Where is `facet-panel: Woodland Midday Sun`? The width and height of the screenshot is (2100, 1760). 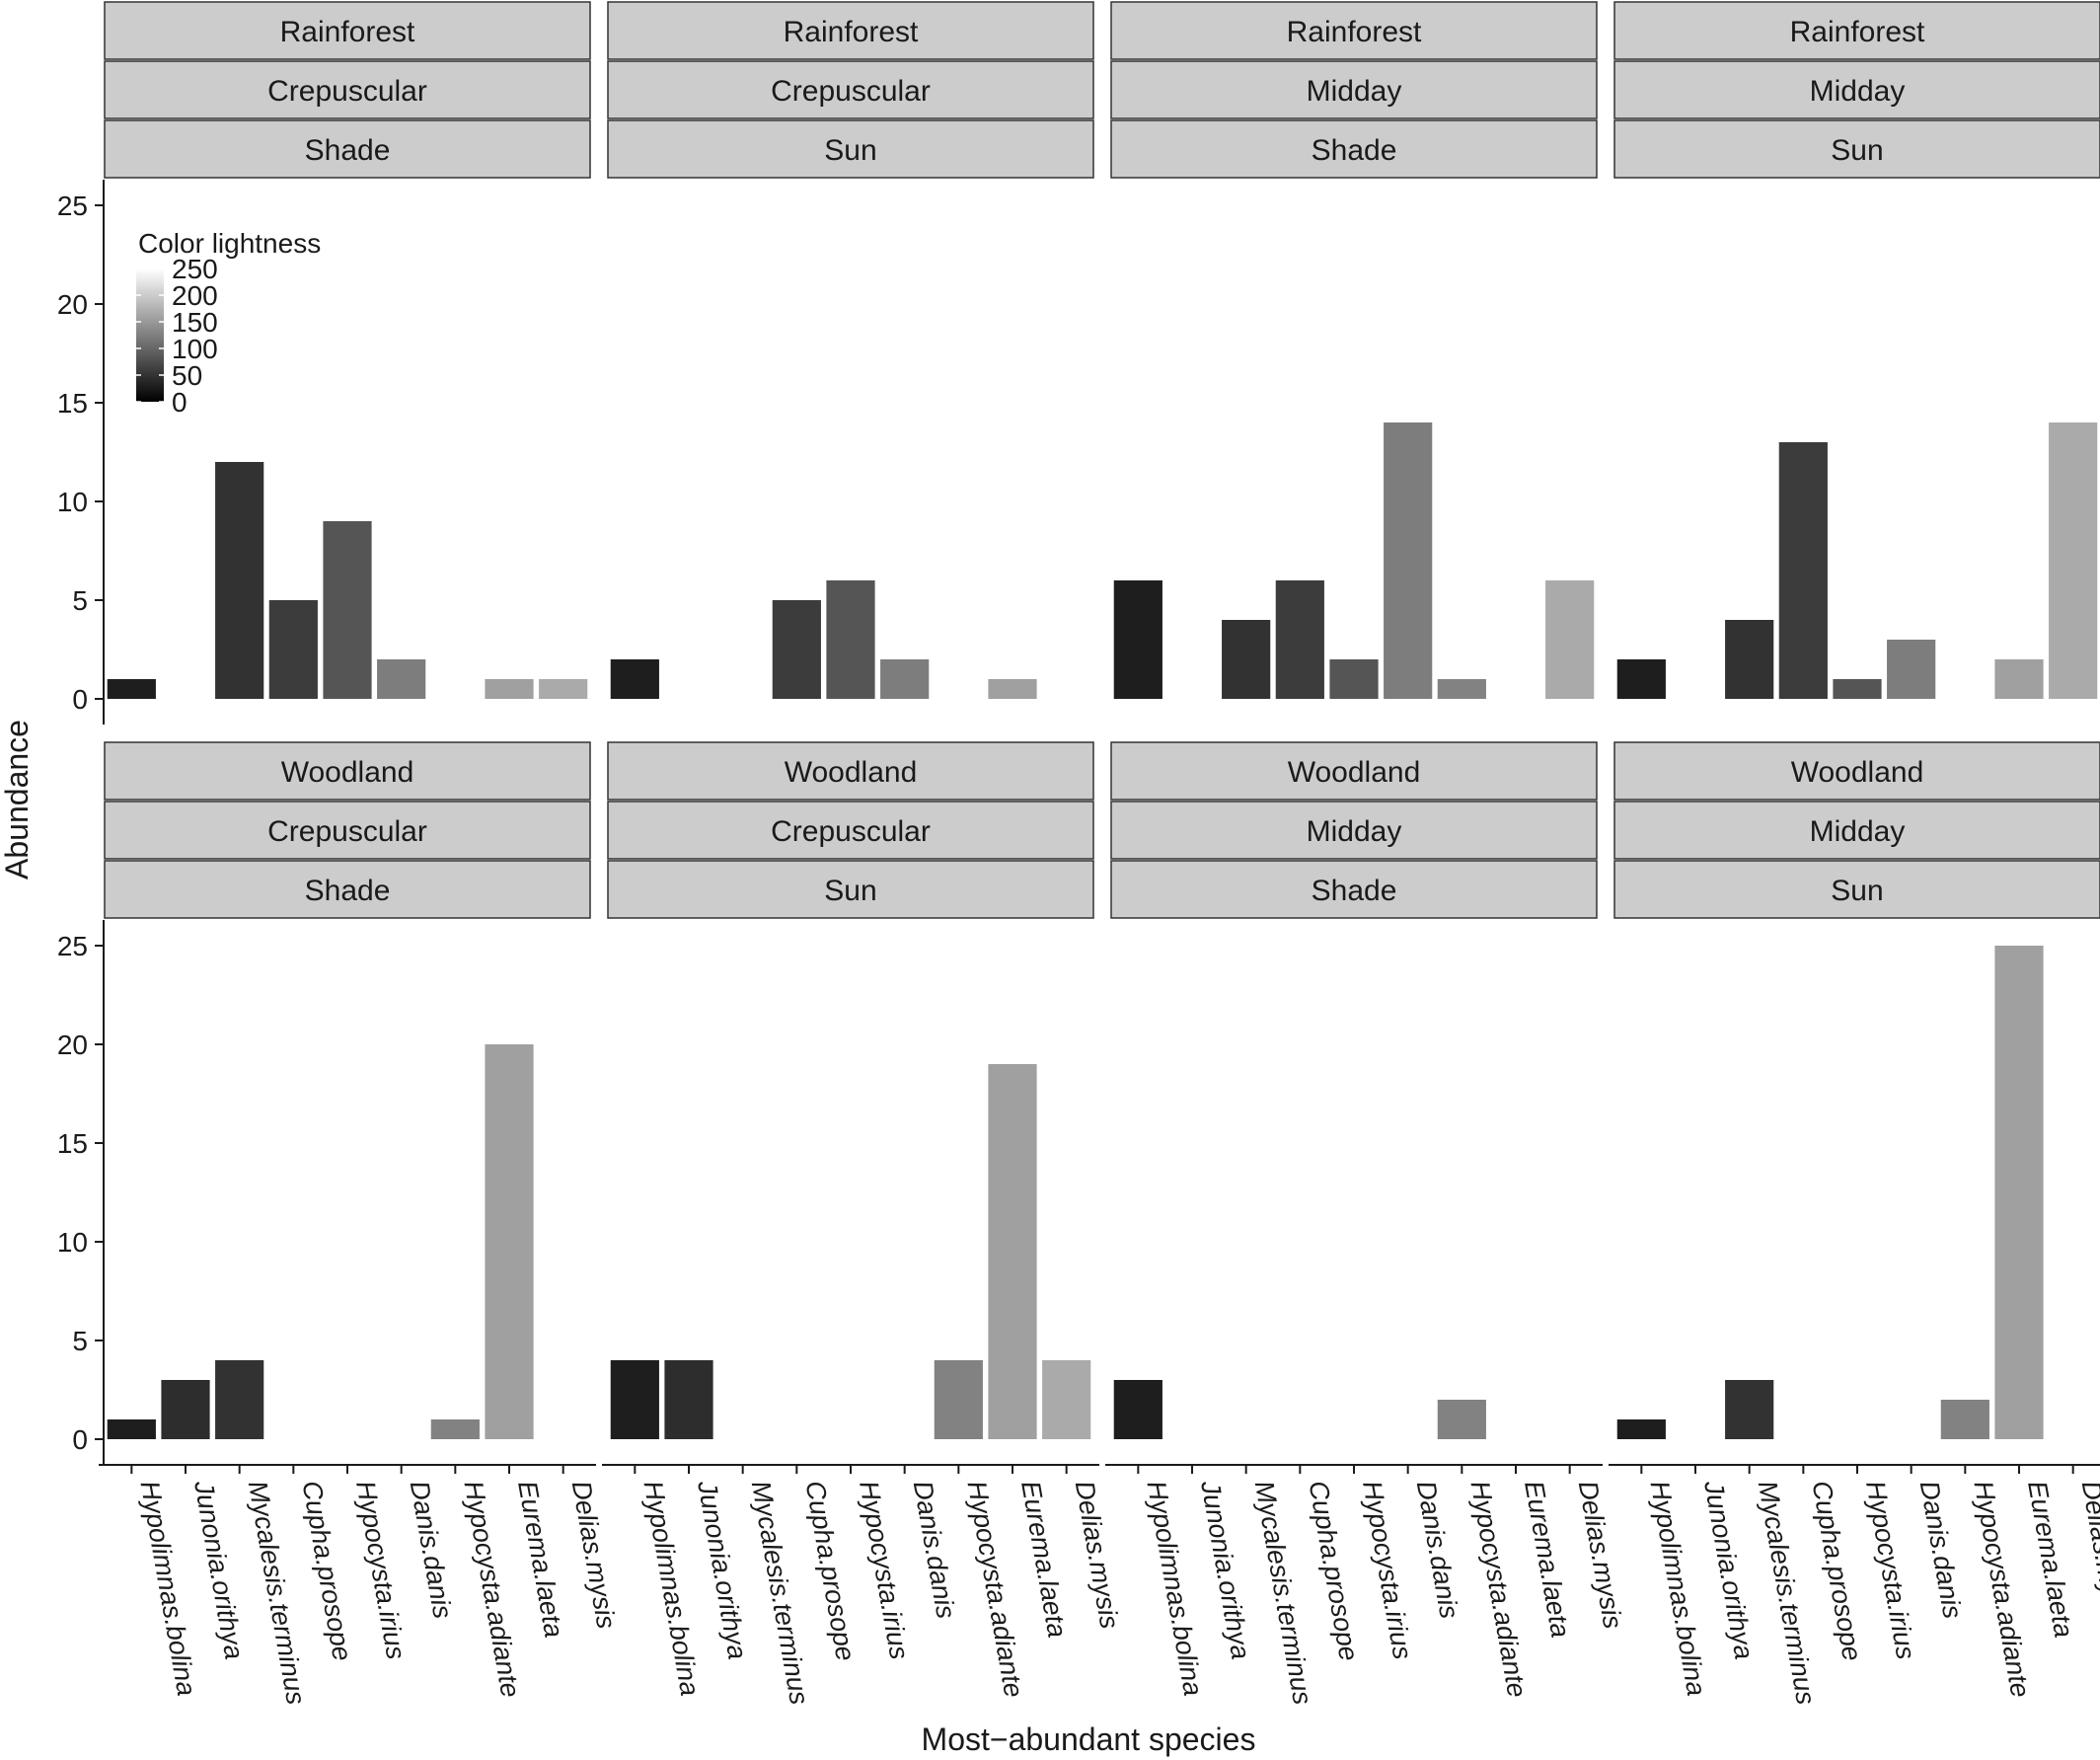 facet-panel: Woodland Midday Sun is located at coordinates (1857, 1090).